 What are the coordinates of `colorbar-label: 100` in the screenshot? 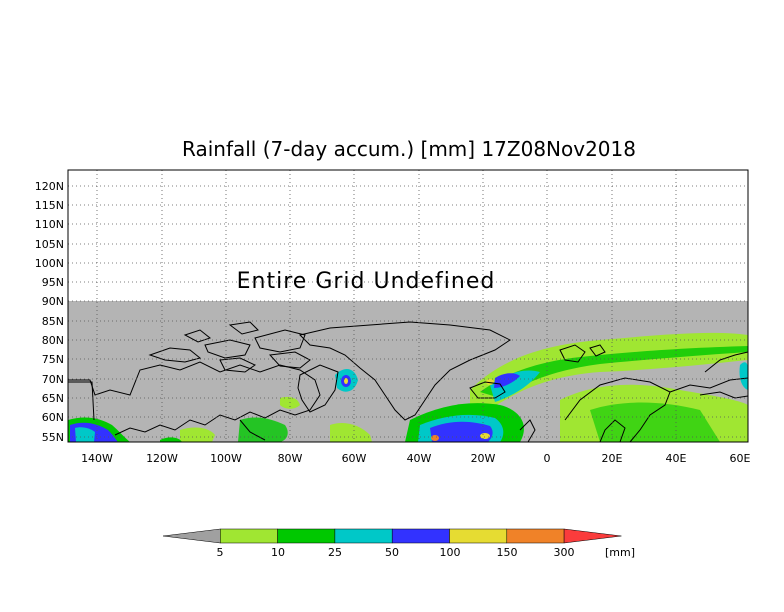 It's located at (450, 552).